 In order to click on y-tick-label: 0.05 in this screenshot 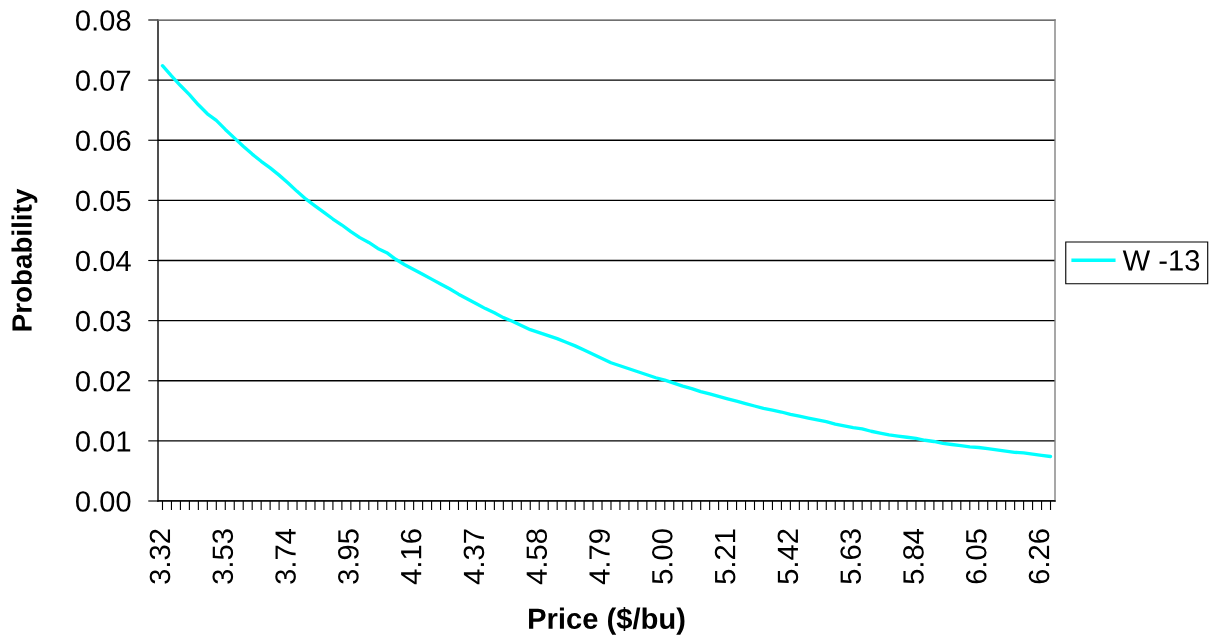, I will do `click(103, 201)`.